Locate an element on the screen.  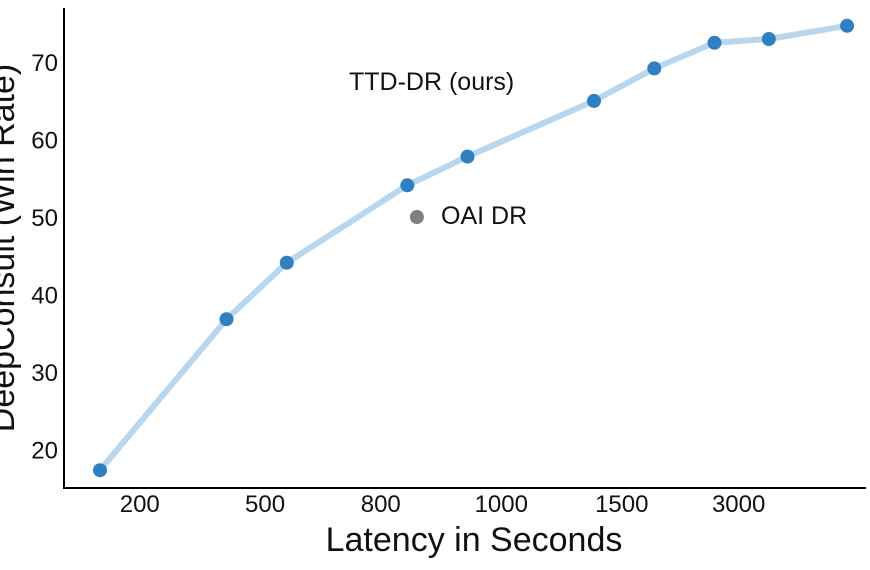
x-tick-label: 1500 is located at coordinates (621, 504).